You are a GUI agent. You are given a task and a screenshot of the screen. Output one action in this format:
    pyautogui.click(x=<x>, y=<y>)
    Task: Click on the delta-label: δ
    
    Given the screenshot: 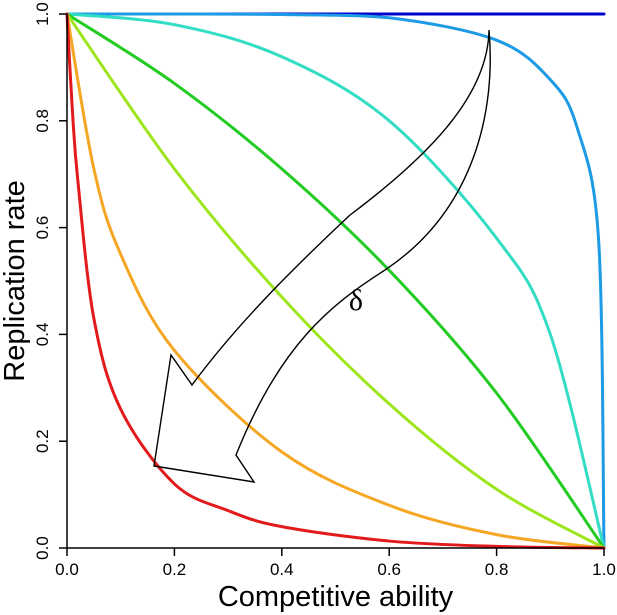 What is the action you would take?
    pyautogui.click(x=356, y=300)
    